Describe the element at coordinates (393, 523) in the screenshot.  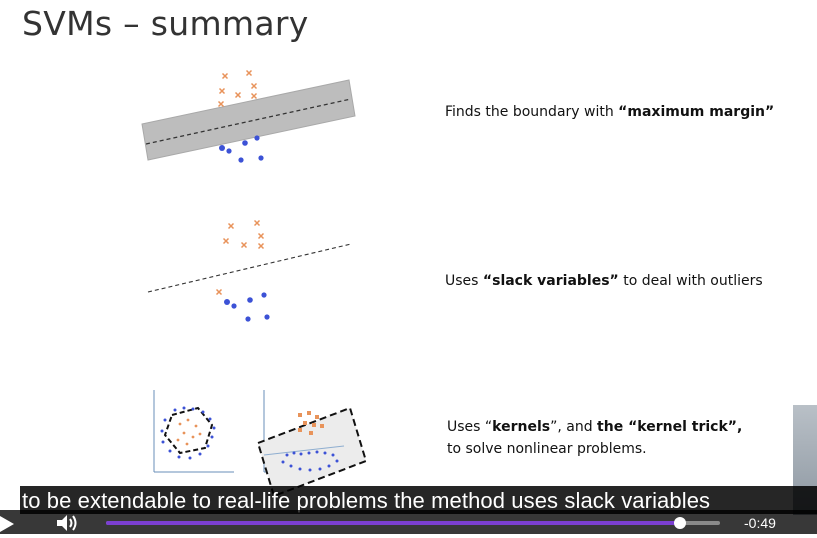
I see `progress-fill` at that location.